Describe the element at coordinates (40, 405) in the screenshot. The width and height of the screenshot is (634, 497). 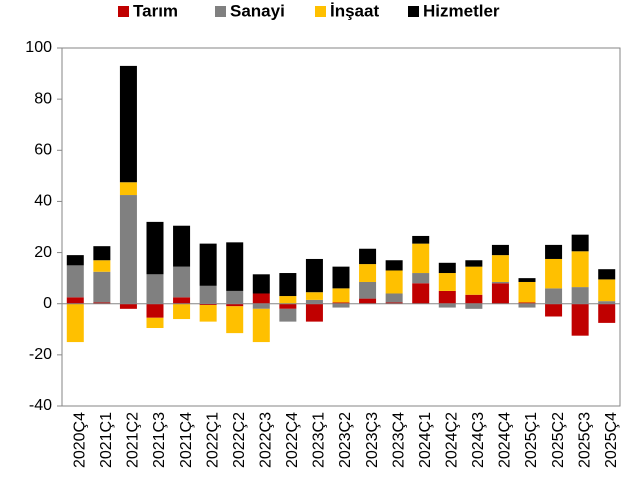
I see `y-tick-label: -40` at that location.